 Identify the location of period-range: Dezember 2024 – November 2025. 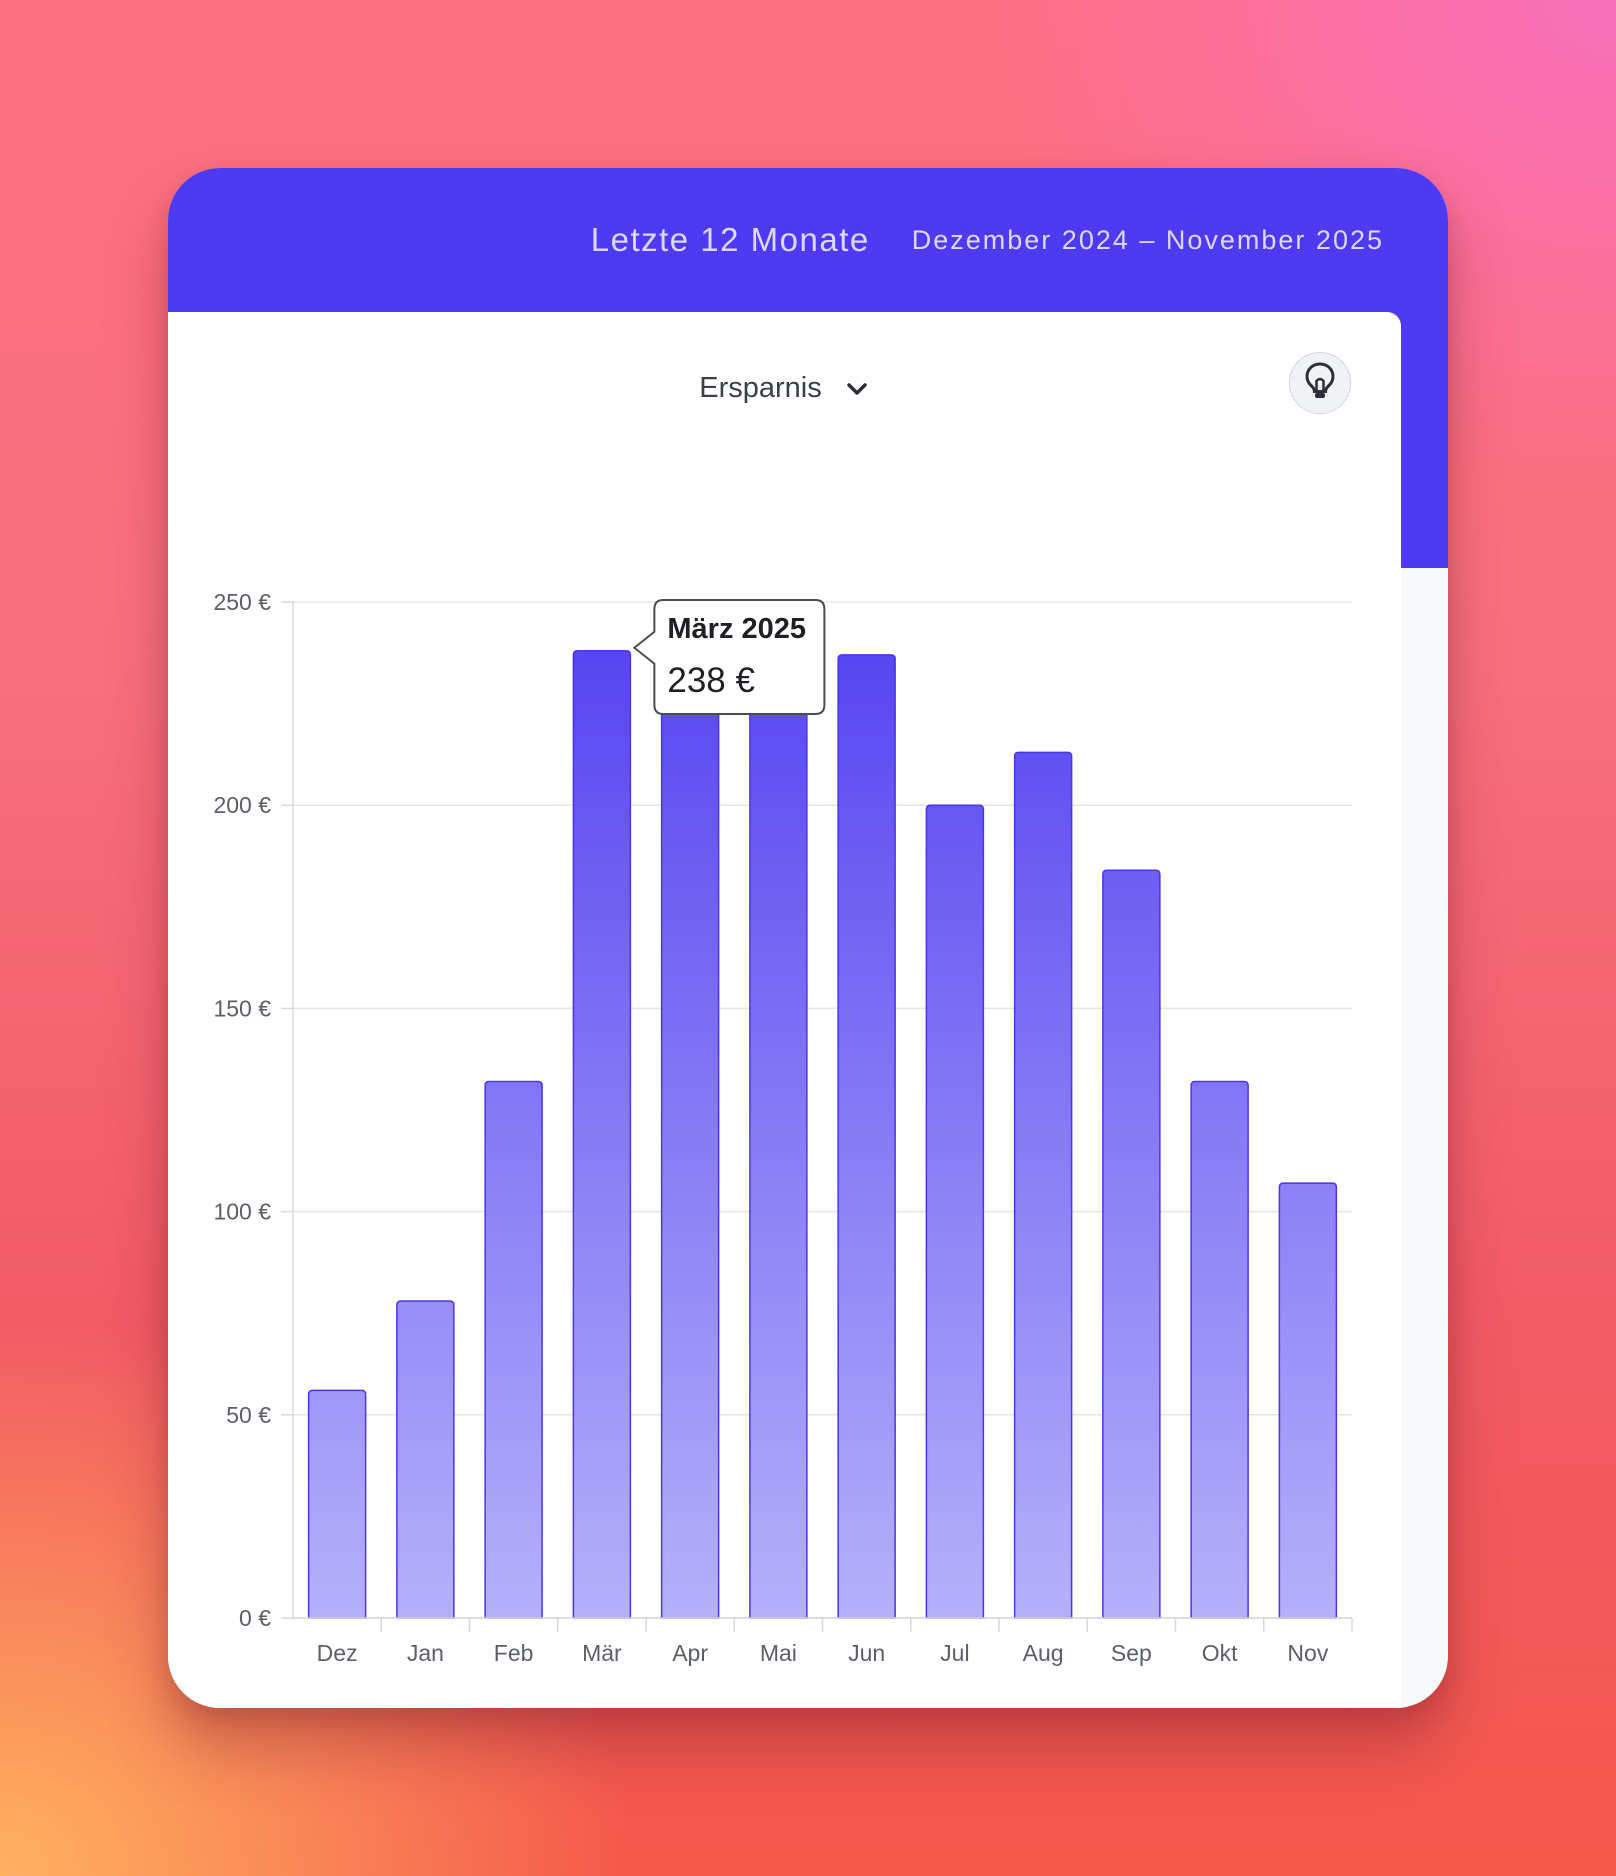
(1147, 239).